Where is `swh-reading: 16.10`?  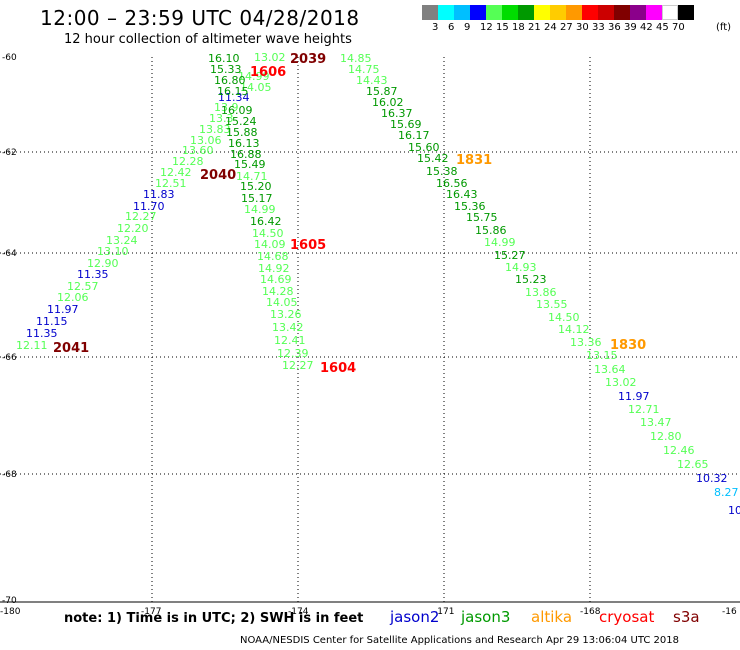 swh-reading: 16.10 is located at coordinates (224, 58).